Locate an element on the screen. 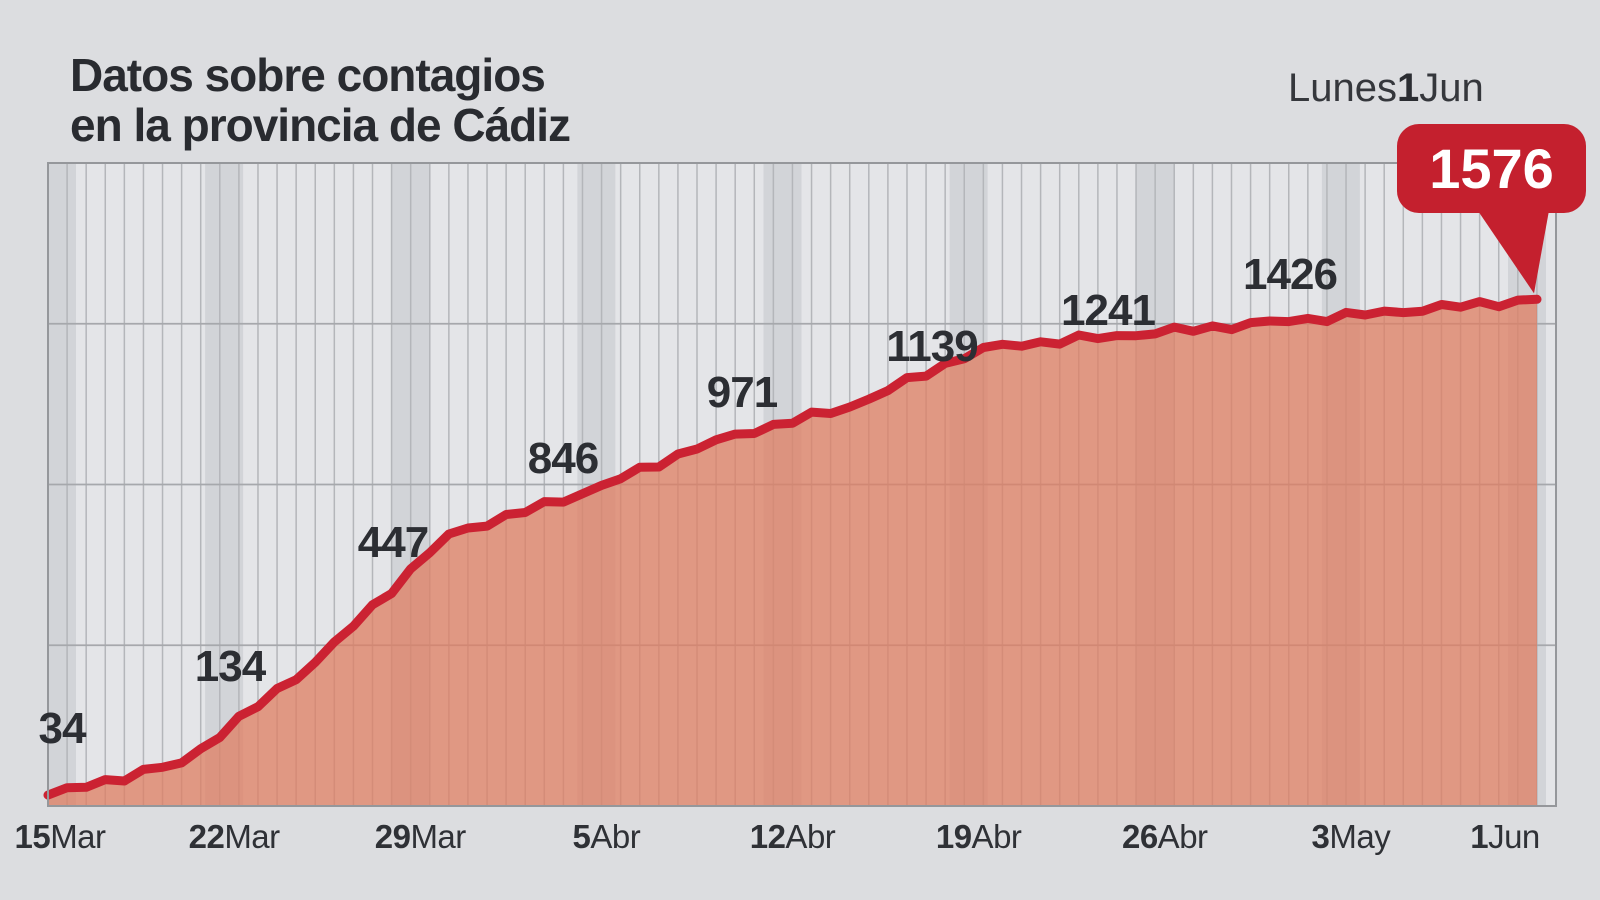 The width and height of the screenshot is (1600, 900). page-title-line1: Datos sobre contagios is located at coordinates (308, 75).